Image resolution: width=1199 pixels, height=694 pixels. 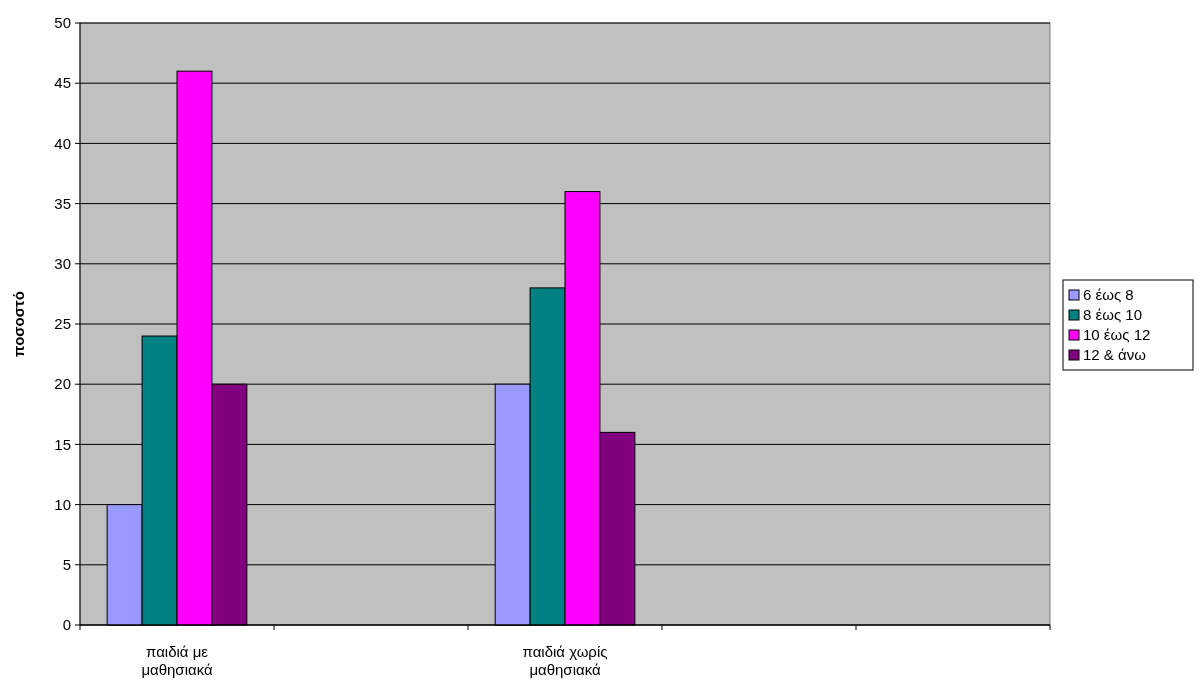 I want to click on y-tick-label: 20, so click(x=62, y=384).